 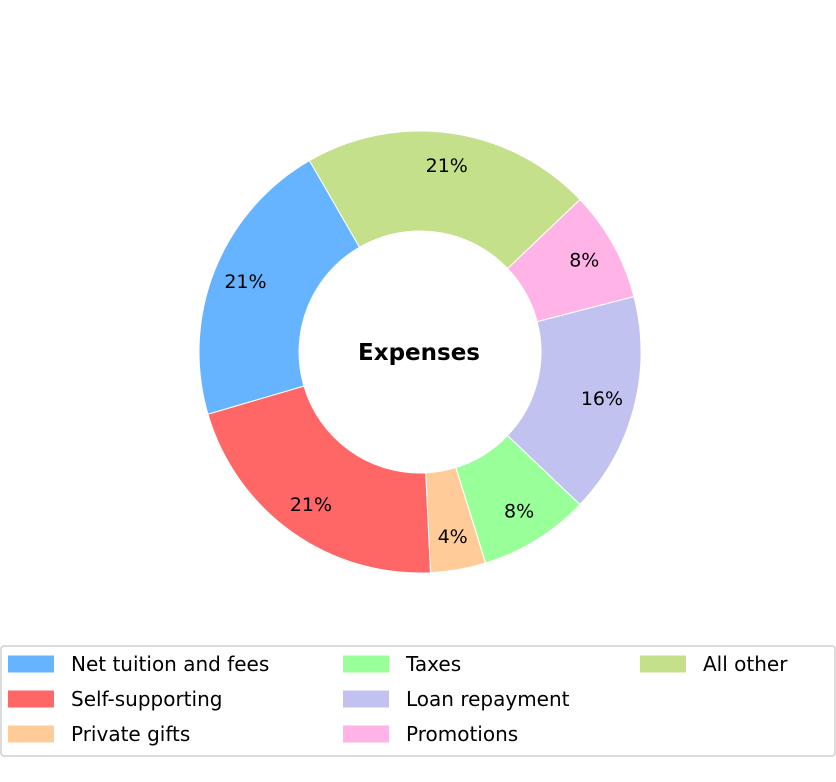 I want to click on legend-frame, so click(x=418, y=701).